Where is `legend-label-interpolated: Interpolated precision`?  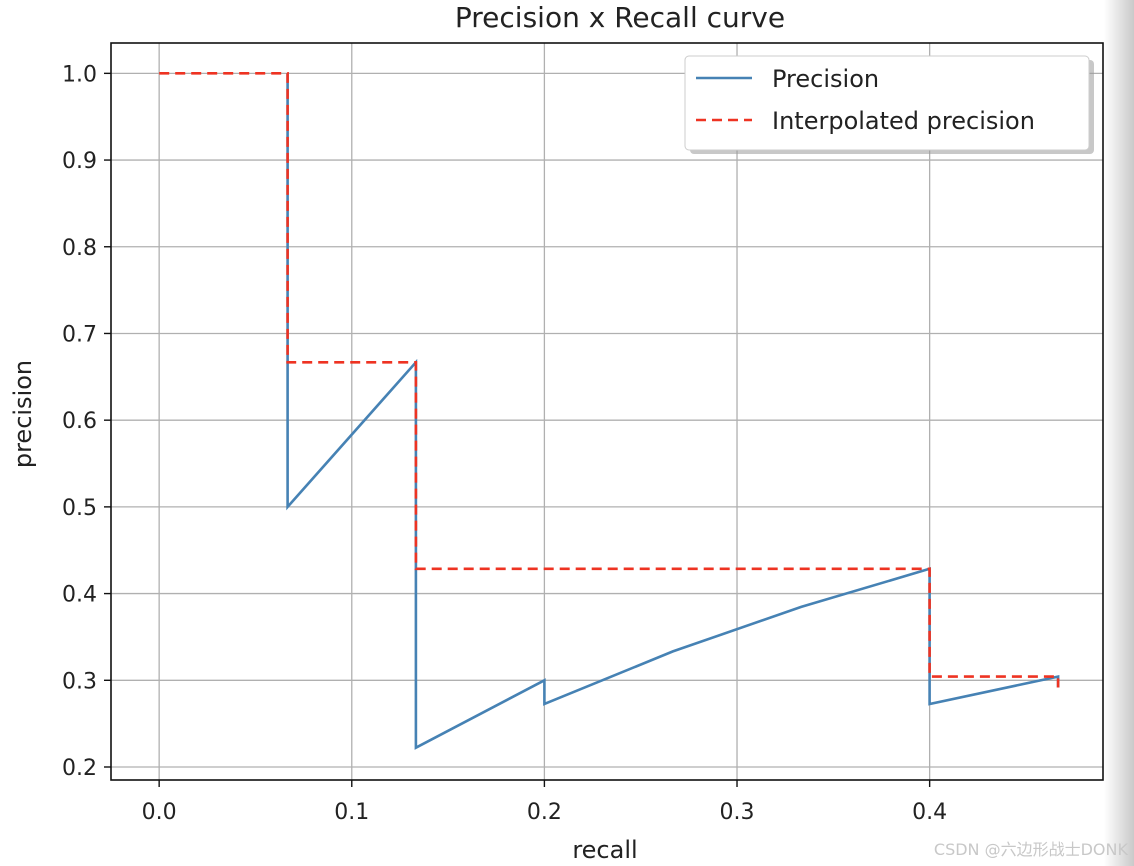 legend-label-interpolated: Interpolated precision is located at coordinates (903, 121).